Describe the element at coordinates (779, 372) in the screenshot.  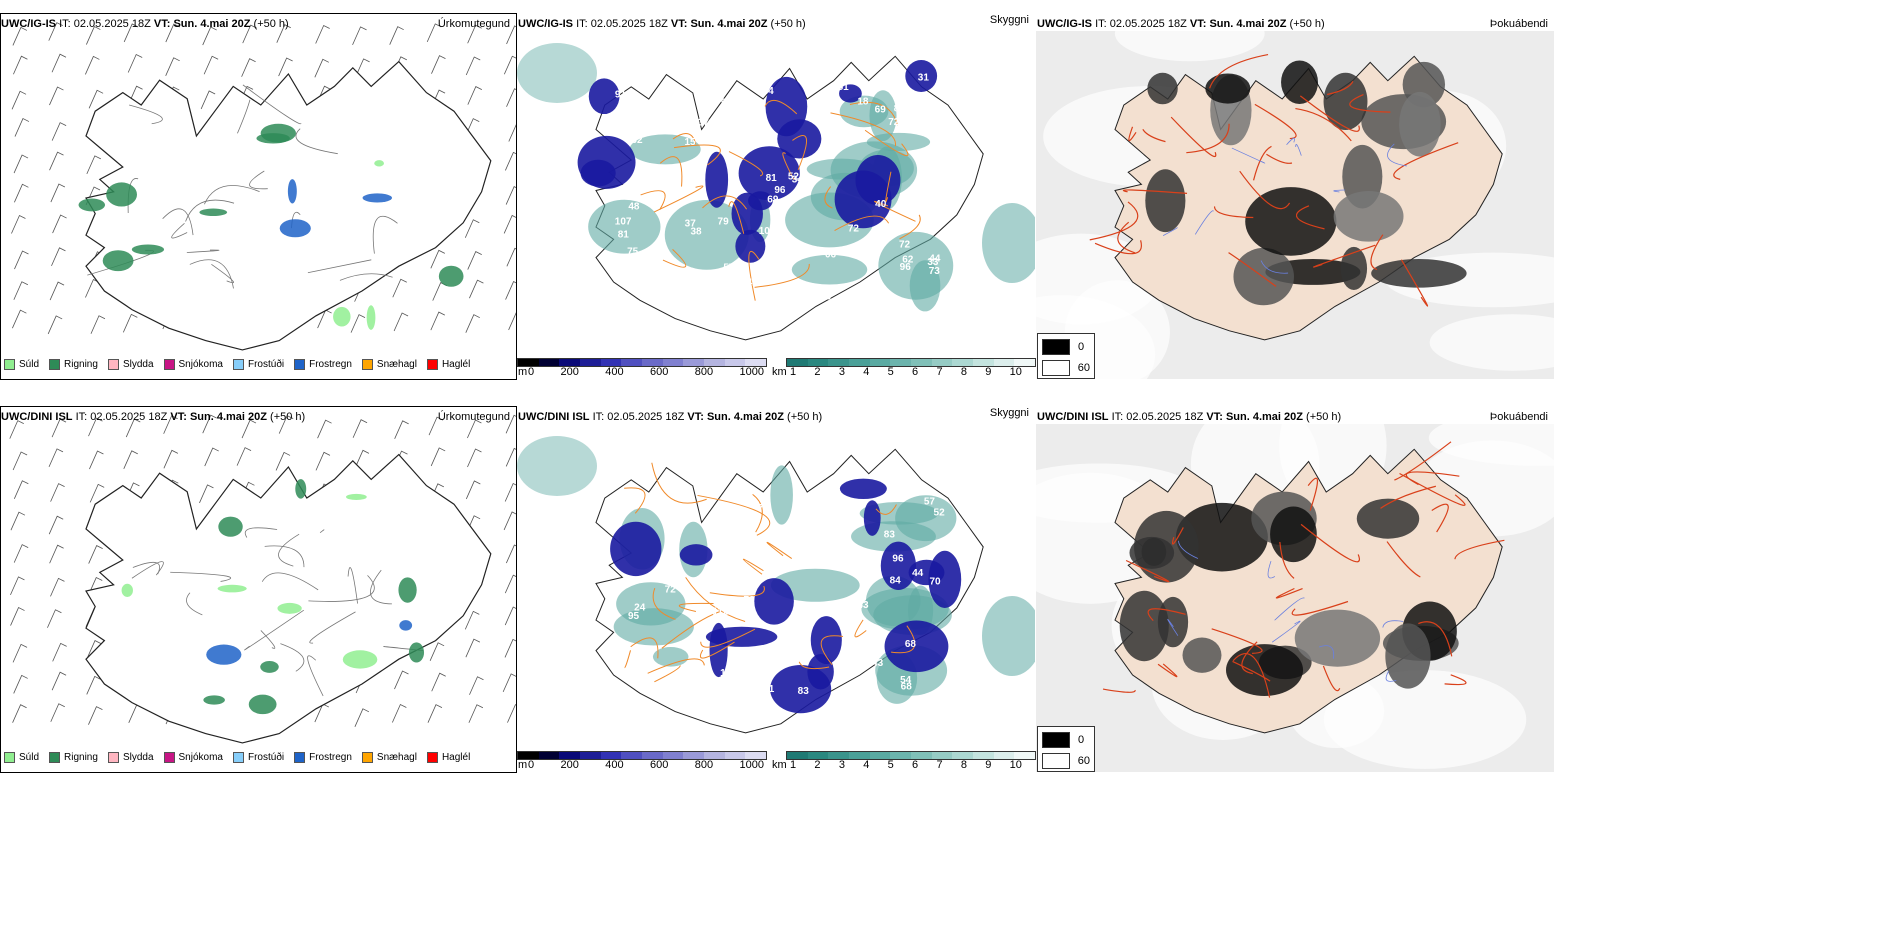
I see `scale-km-unit-row1: km` at that location.